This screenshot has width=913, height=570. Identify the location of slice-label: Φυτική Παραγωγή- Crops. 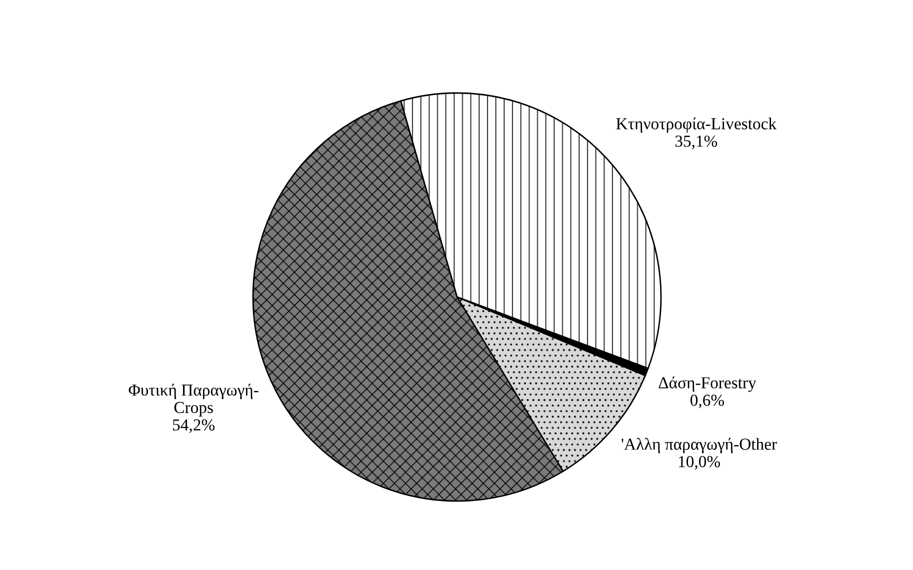
(193, 400).